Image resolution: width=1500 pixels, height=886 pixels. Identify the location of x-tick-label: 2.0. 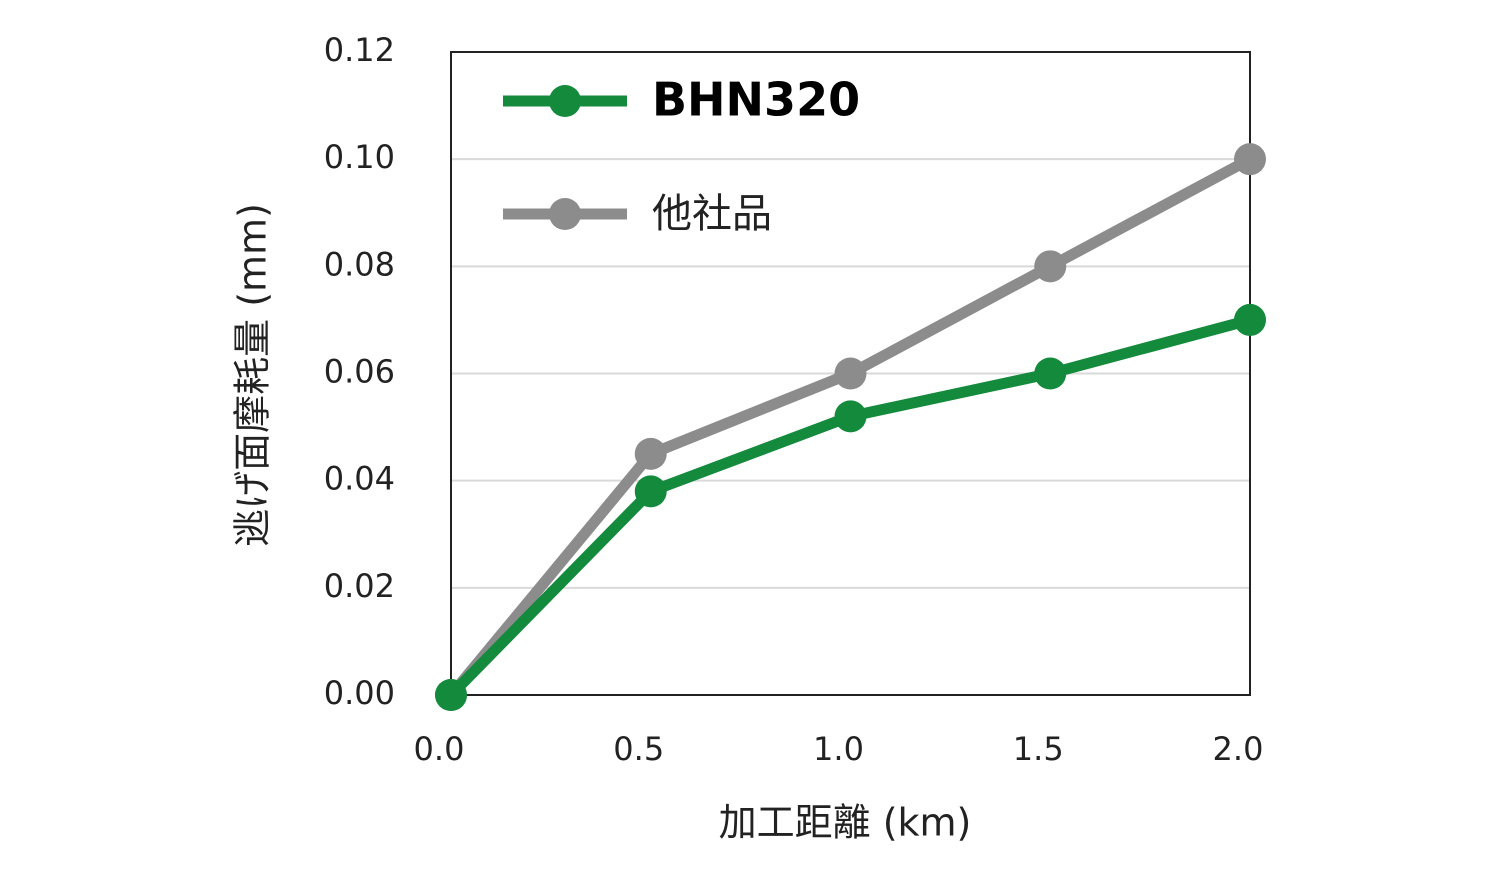
(1238, 749).